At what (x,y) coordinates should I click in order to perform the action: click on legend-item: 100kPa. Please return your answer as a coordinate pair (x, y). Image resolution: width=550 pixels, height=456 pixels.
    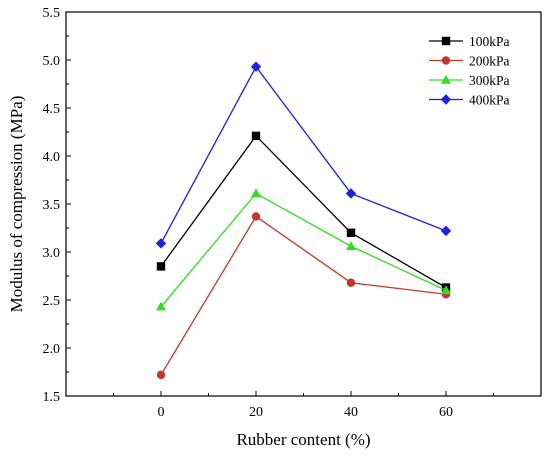
    Looking at the image, I should click on (469, 41).